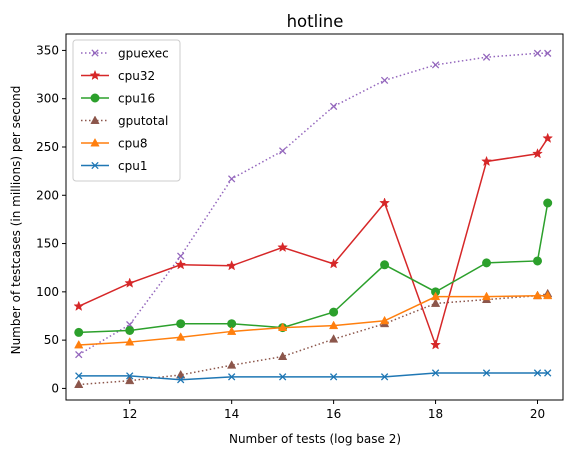  Describe the element at coordinates (47, 292) in the screenshot. I see `y-tick-label: 100` at that location.